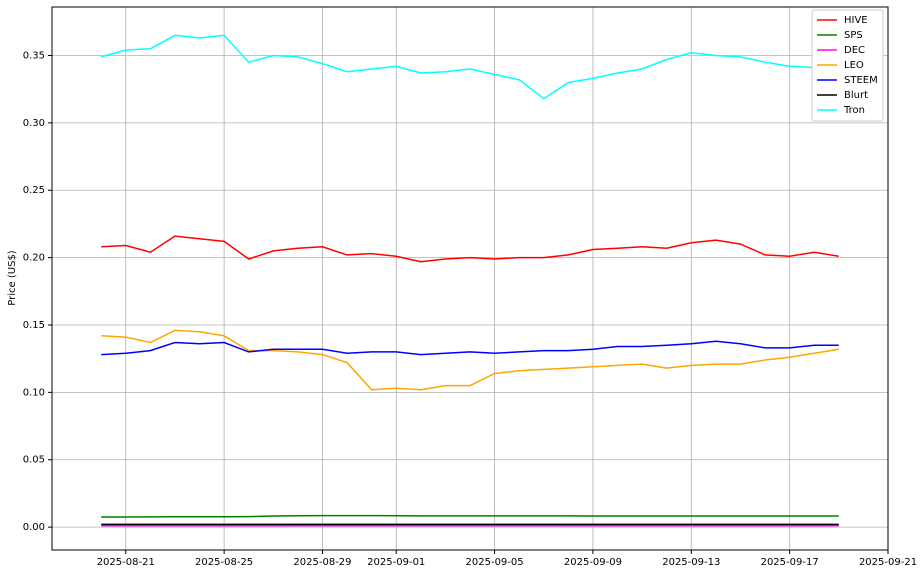 This screenshot has width=921, height=579. I want to click on legend-box, so click(847, 65).